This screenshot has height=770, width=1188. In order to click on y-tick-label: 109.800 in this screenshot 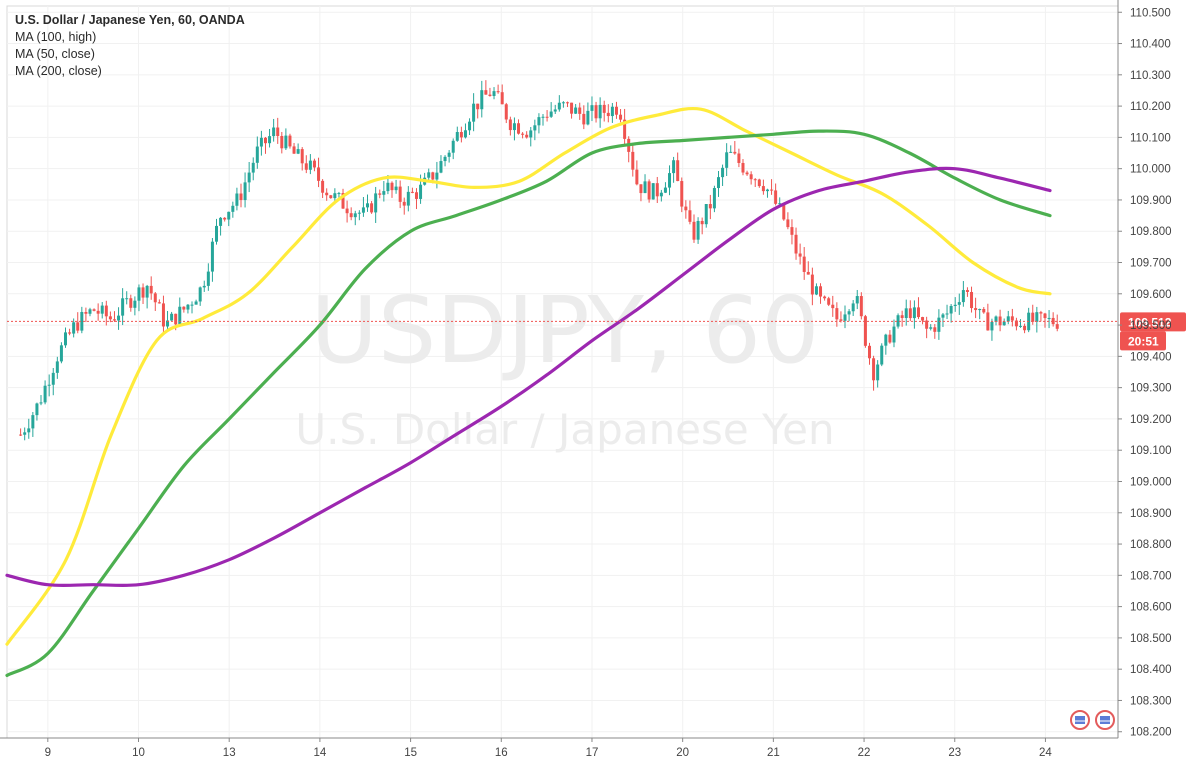, I will do `click(1151, 232)`.